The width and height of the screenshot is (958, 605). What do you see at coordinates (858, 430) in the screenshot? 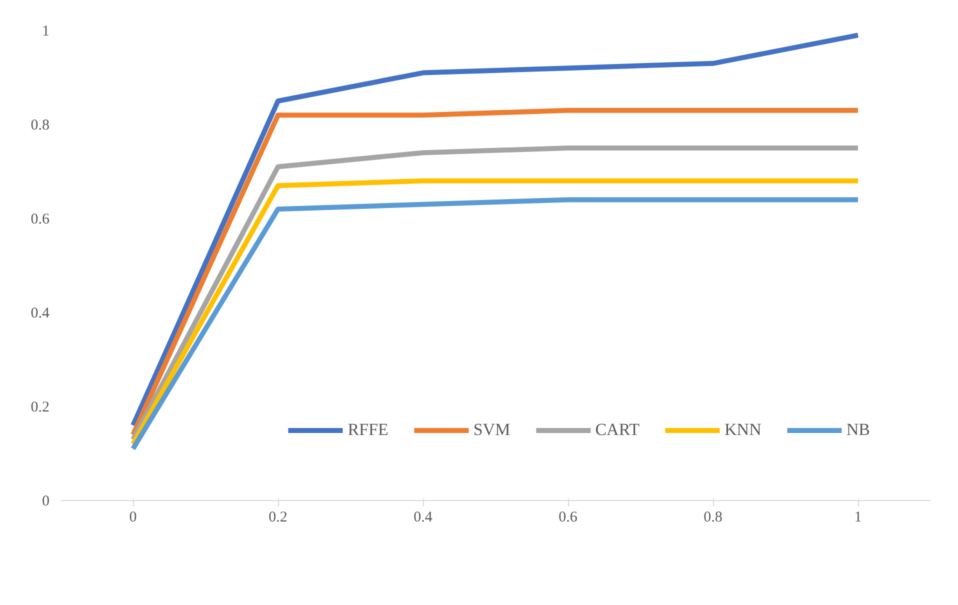
I see `legend-label: NB` at bounding box center [858, 430].